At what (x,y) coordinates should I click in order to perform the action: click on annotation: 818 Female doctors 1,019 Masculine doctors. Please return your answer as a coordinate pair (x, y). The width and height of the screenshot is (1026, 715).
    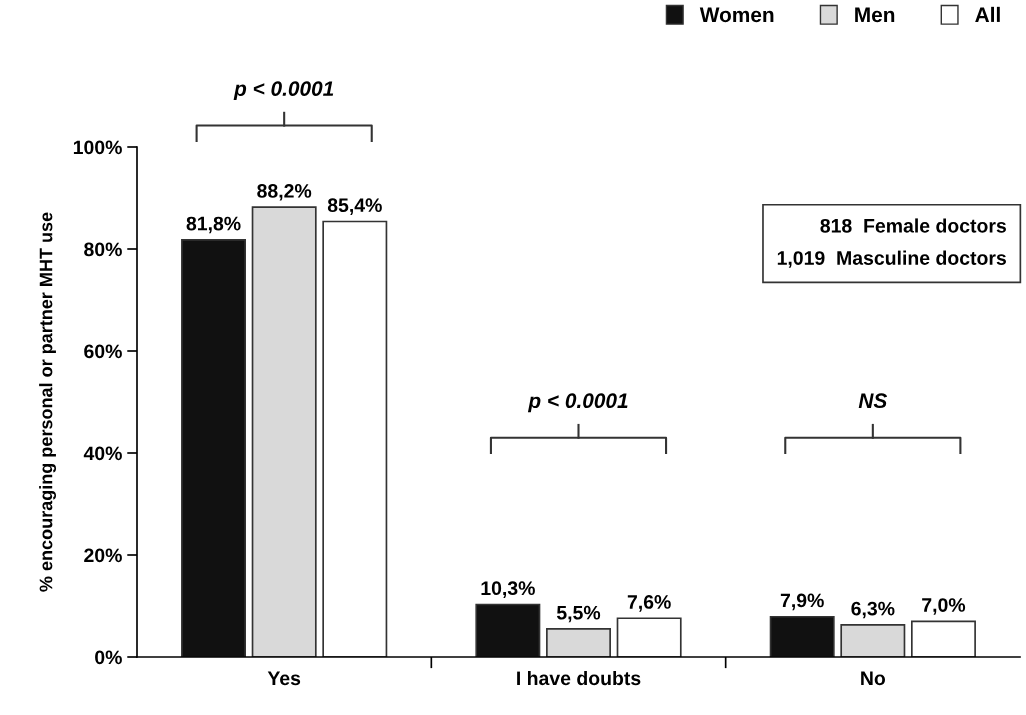
    Looking at the image, I should click on (891, 243).